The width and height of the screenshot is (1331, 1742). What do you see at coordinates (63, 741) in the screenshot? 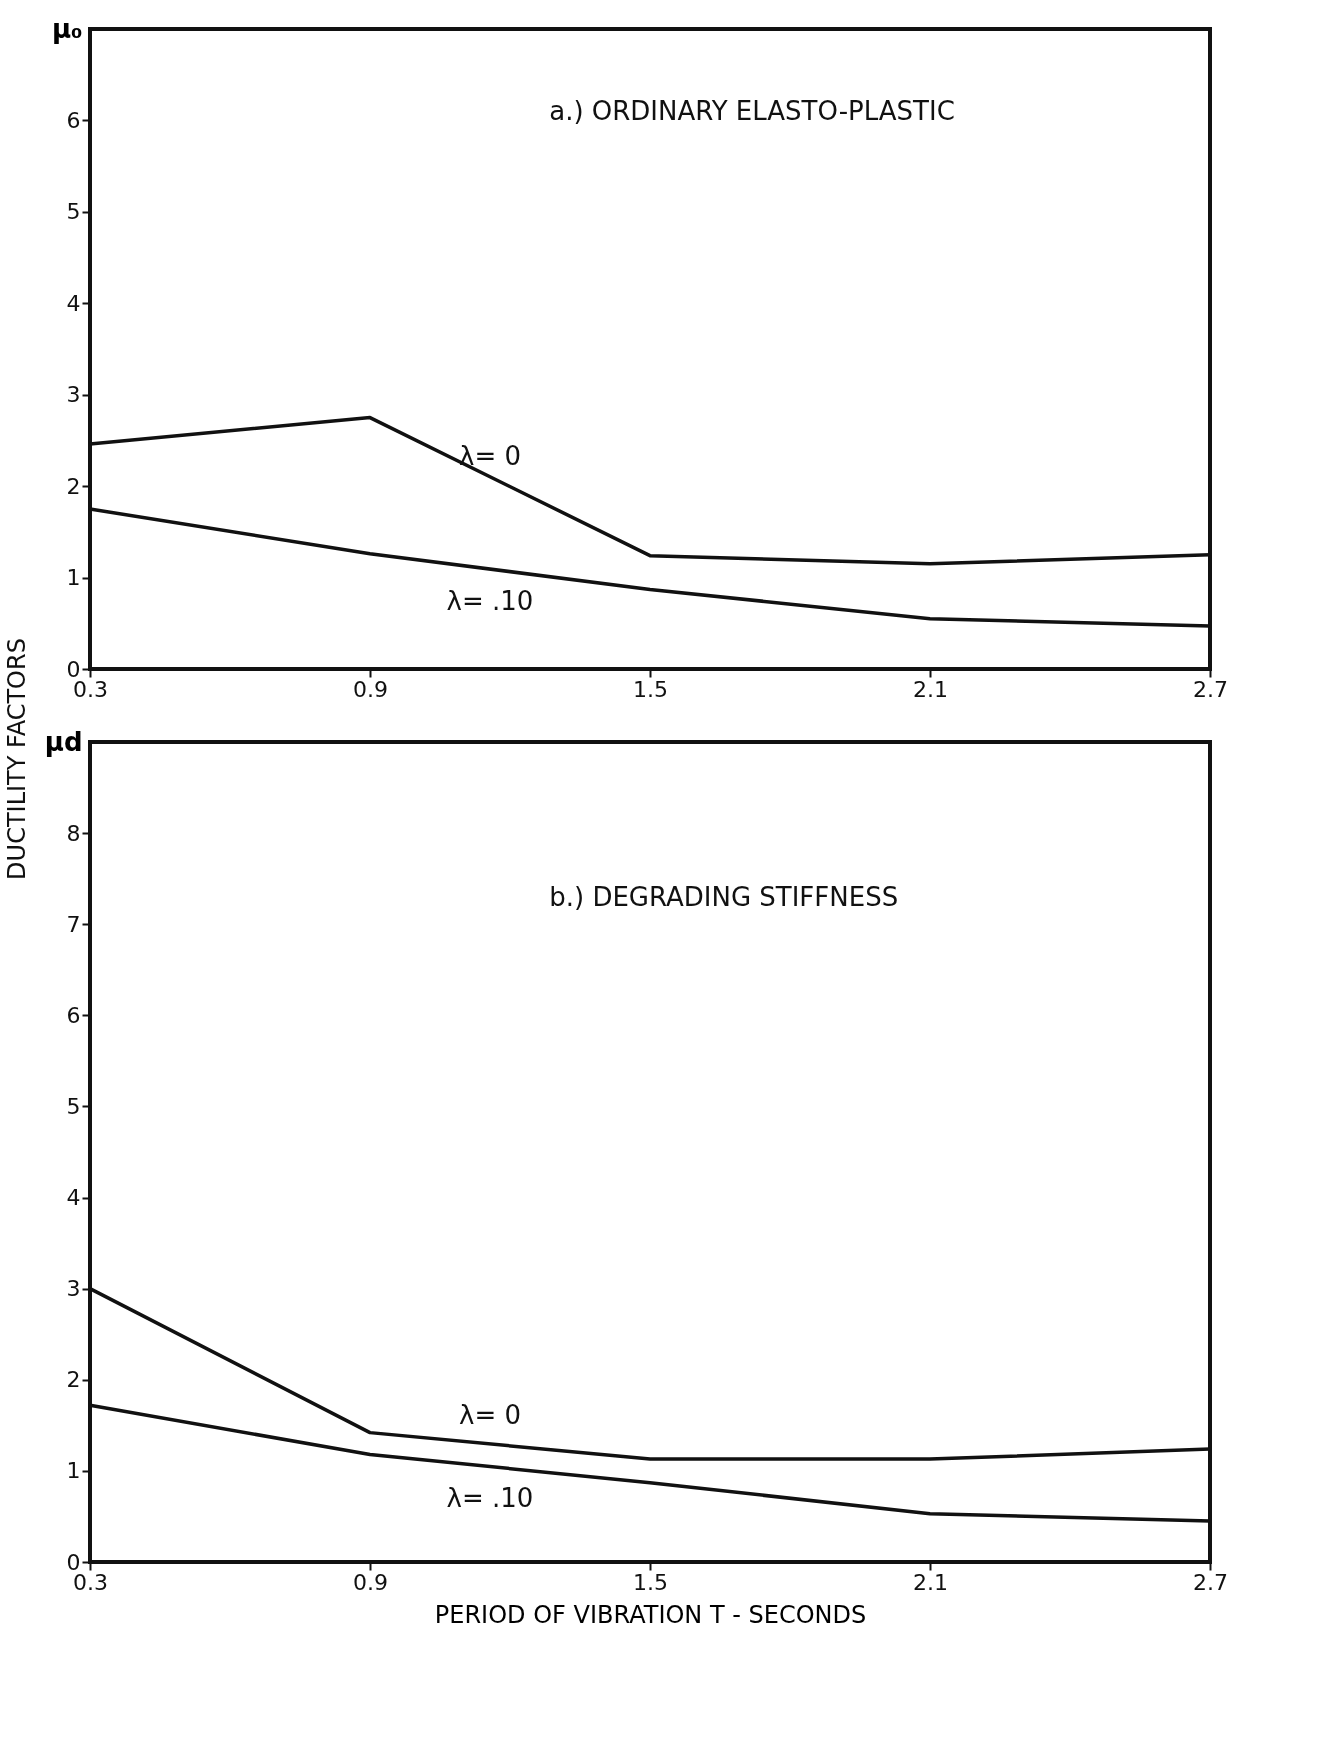
I see `y-axis-title: μd` at bounding box center [63, 741].